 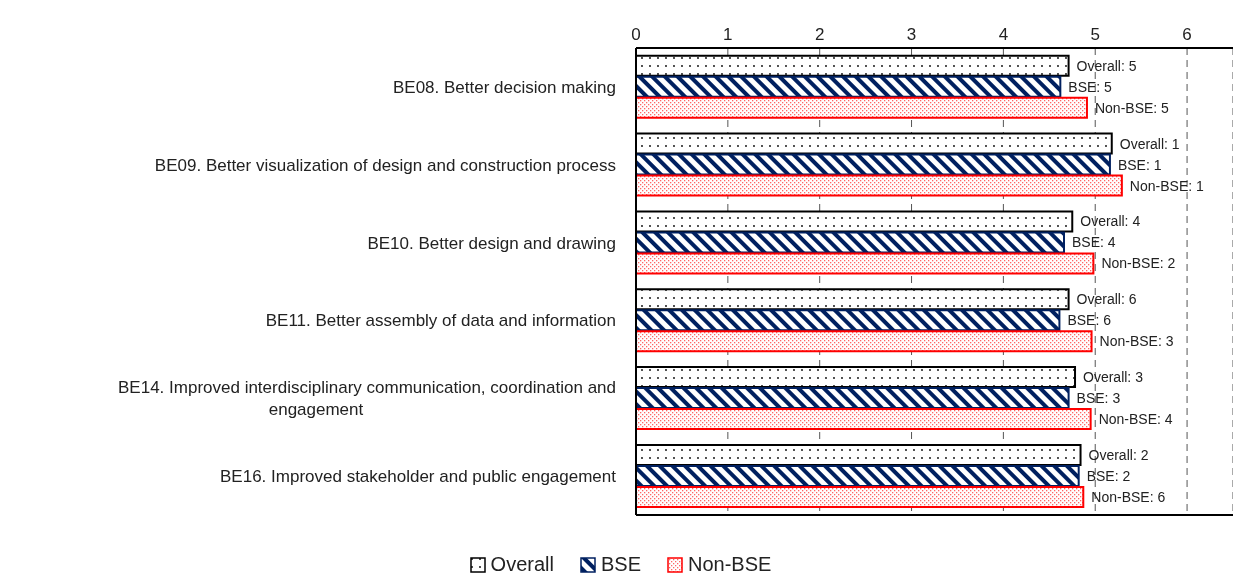 I want to click on legend-label: Non-BSE, so click(x=729, y=564).